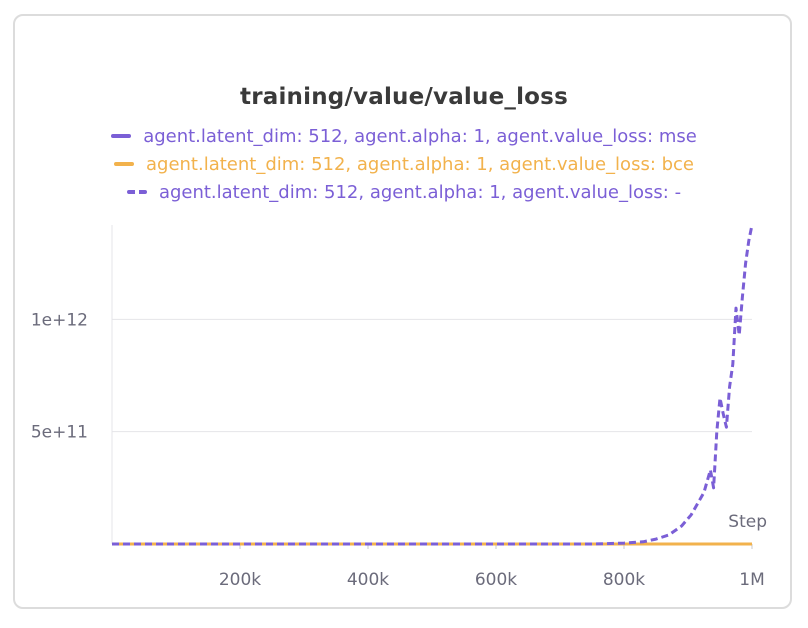  What do you see at coordinates (240, 580) in the screenshot?
I see `x-tick-label: 200k` at bounding box center [240, 580].